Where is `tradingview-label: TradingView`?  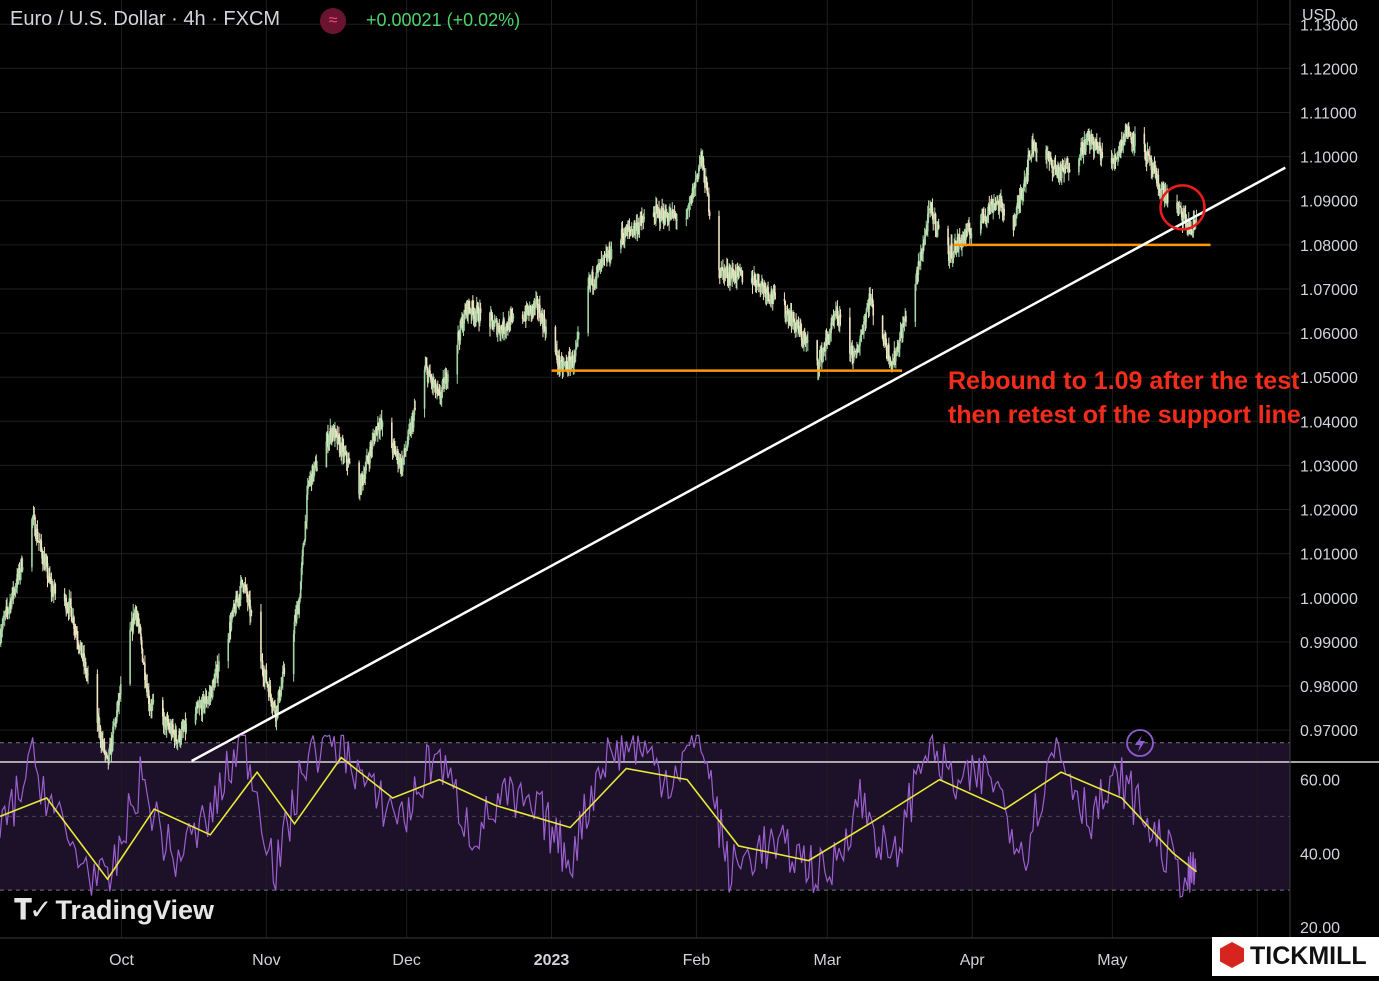
tradingview-label: TradingView is located at coordinates (135, 910).